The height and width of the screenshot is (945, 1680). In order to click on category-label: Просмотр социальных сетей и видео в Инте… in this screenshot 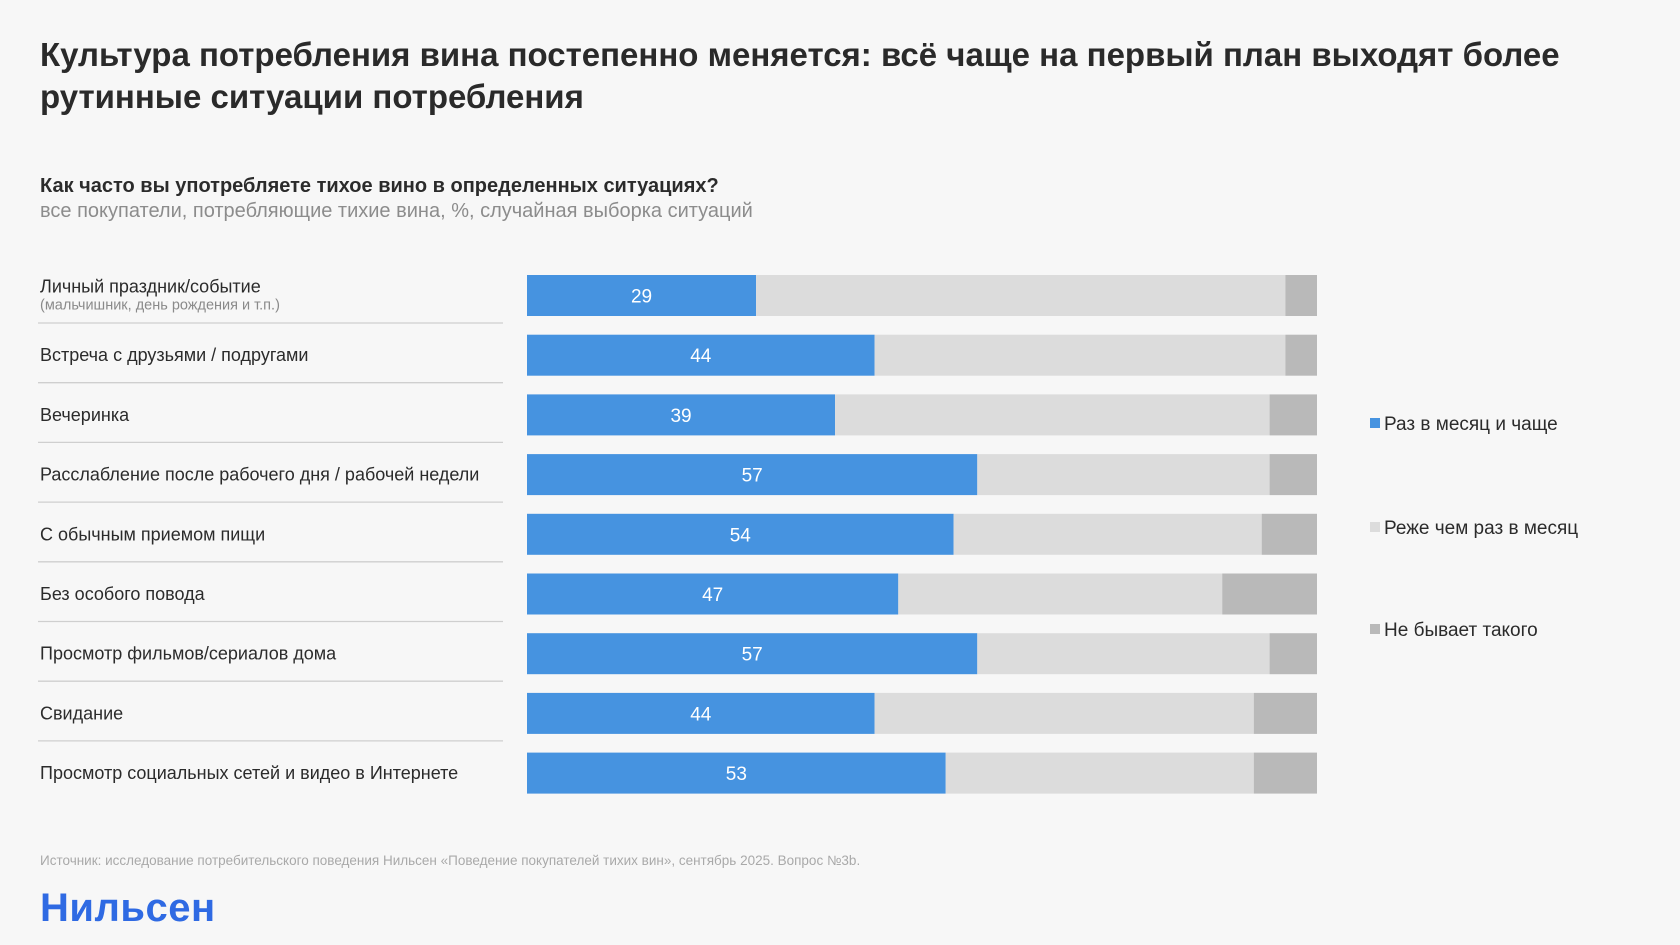, I will do `click(249, 773)`.